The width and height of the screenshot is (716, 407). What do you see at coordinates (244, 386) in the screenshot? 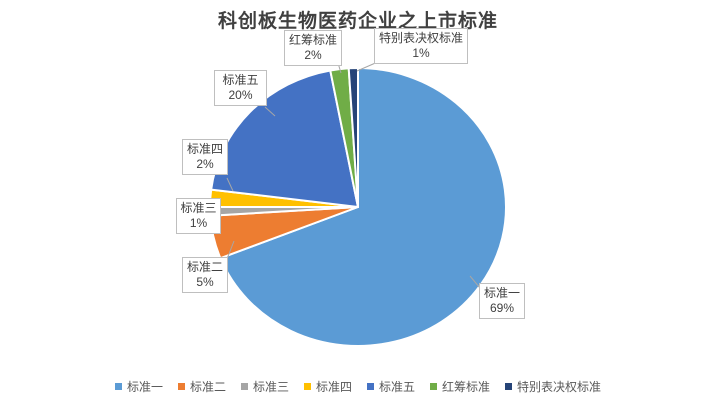
I see `legend-marker-std3` at bounding box center [244, 386].